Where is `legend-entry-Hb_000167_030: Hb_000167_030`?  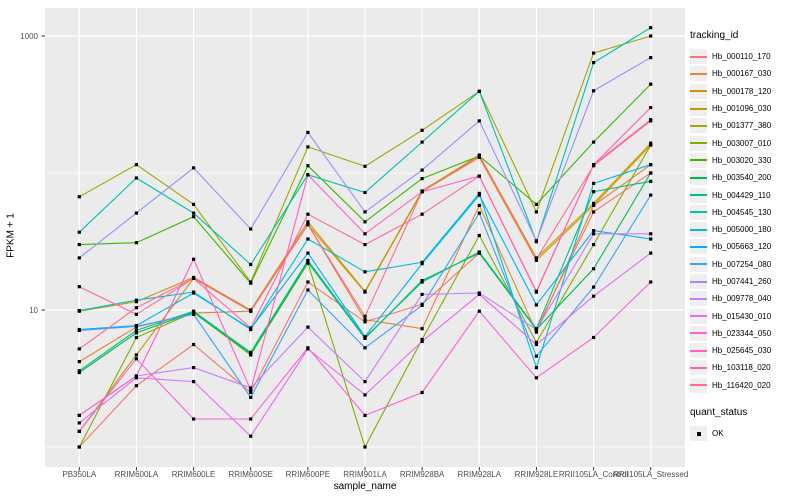
legend-entry-Hb_000167_030: Hb_000167_030 is located at coordinates (730, 73).